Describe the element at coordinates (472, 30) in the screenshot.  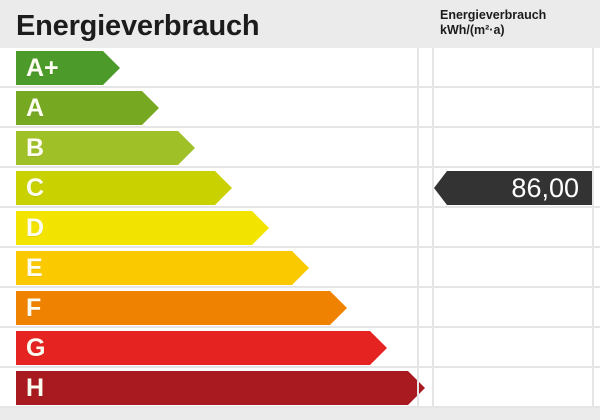
I see `value-column-header-line2: kWh/(m²·a)` at that location.